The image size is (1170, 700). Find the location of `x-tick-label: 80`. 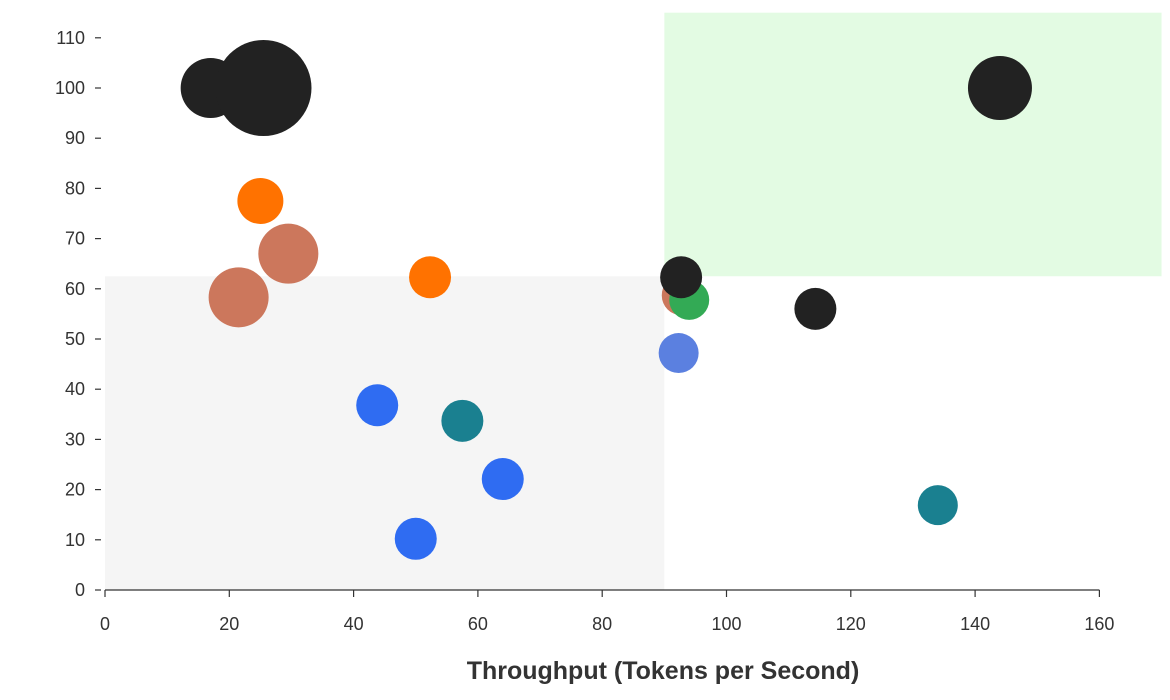

x-tick-label: 80 is located at coordinates (602, 624).